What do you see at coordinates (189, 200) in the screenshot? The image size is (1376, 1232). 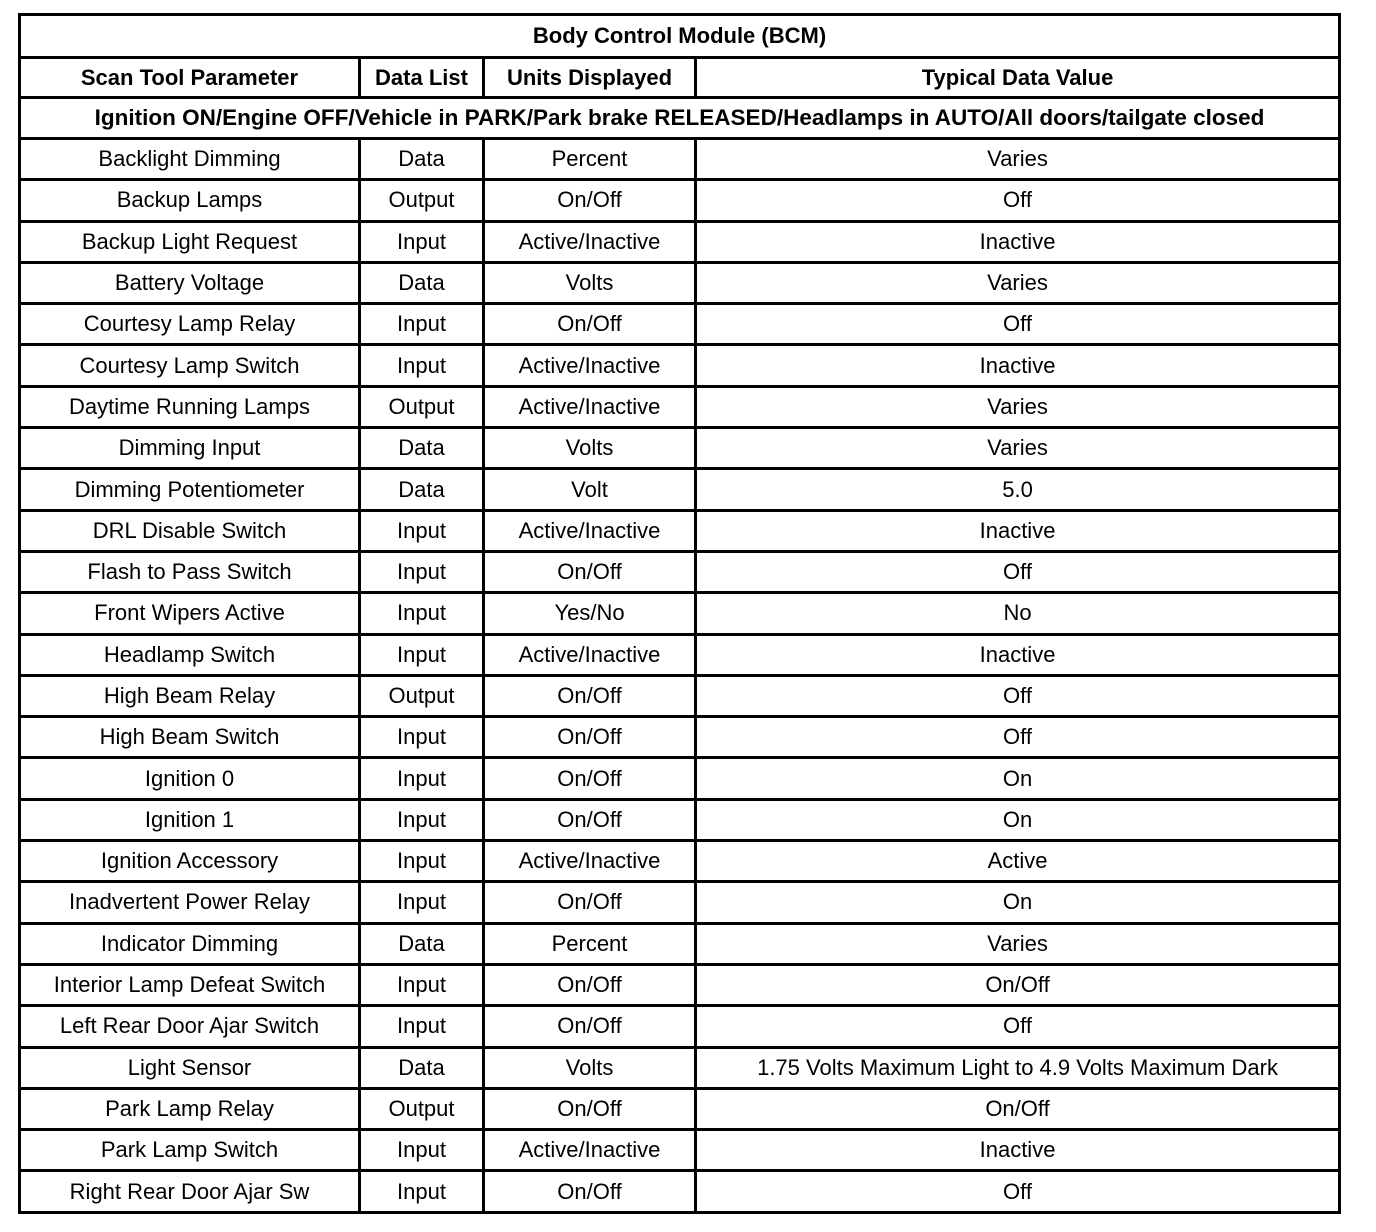 I see `parameter-cell: Backup Lamps` at bounding box center [189, 200].